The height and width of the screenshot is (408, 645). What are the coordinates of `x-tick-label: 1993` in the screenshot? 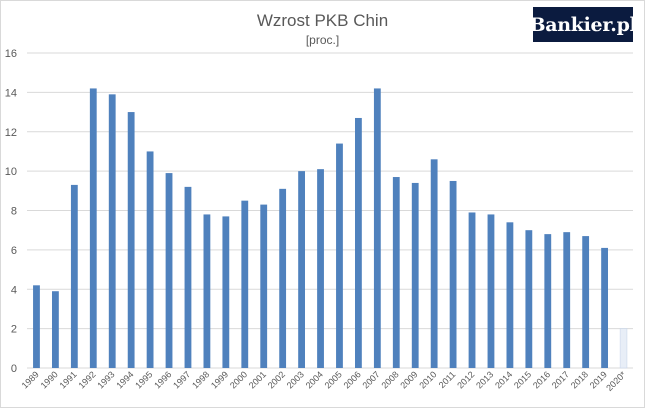 It's located at (105, 379).